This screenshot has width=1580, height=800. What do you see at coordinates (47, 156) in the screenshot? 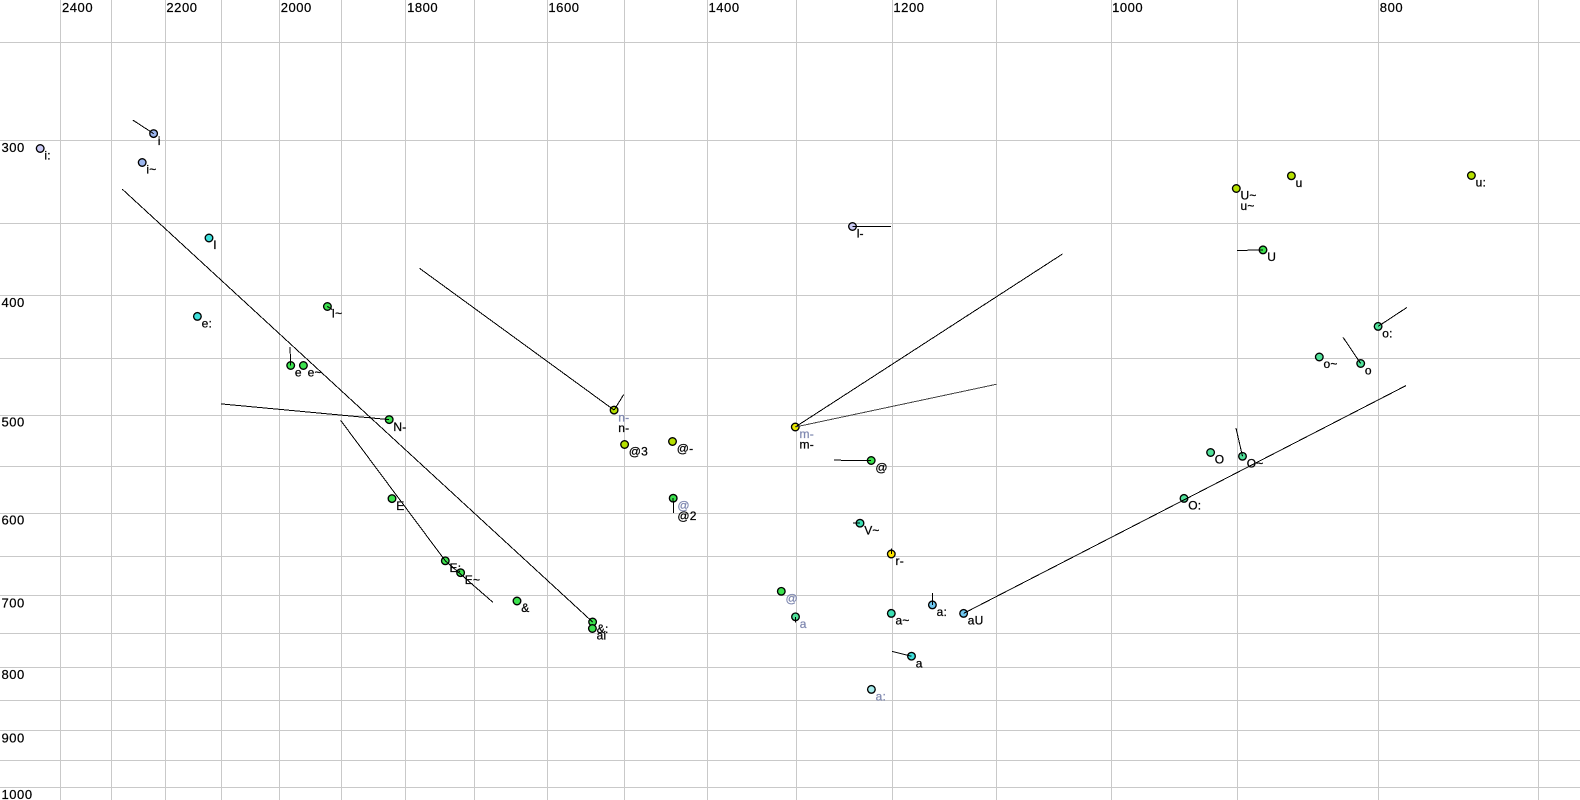
I see `svg-text: i:` at bounding box center [47, 156].